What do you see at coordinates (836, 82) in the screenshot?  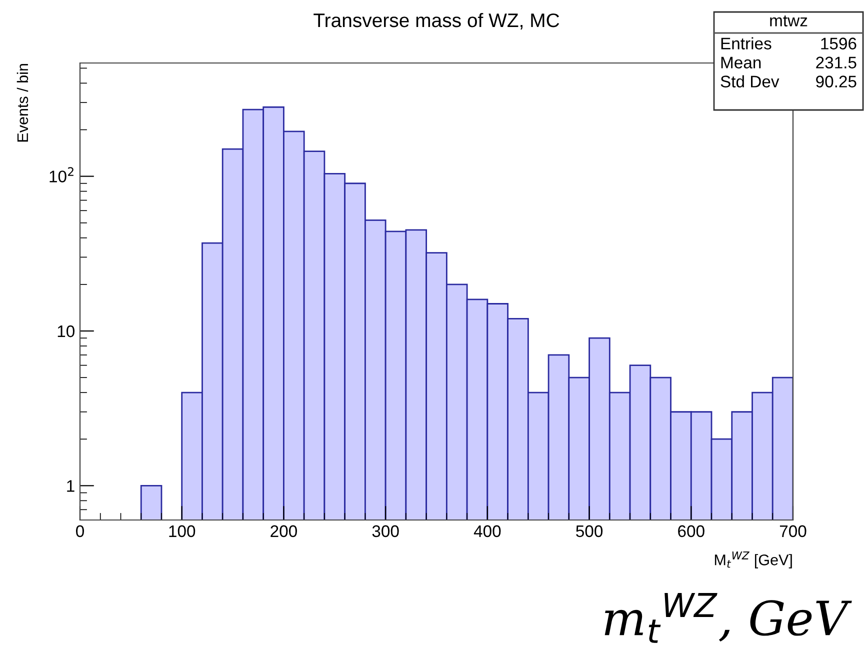 I see `text: 90.25` at bounding box center [836, 82].